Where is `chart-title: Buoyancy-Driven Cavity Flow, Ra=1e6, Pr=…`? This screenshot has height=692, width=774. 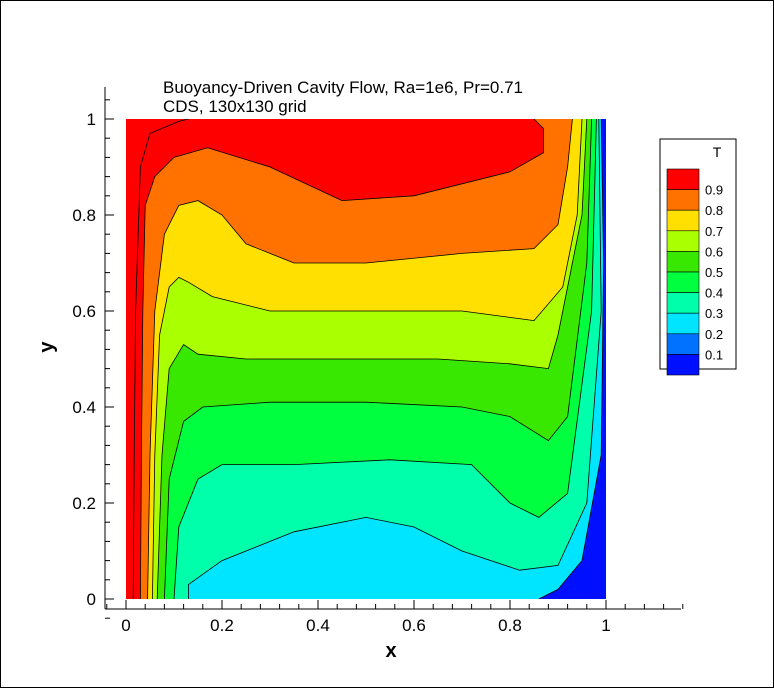
chart-title: Buoyancy-Driven Cavity Flow, Ra=1e6, Pr=… is located at coordinates (343, 87).